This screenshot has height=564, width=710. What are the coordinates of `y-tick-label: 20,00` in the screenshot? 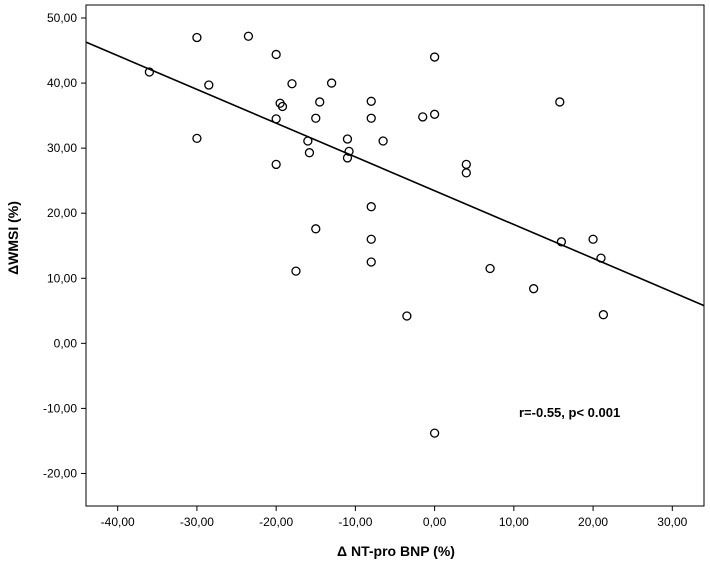 It's located at (62, 213).